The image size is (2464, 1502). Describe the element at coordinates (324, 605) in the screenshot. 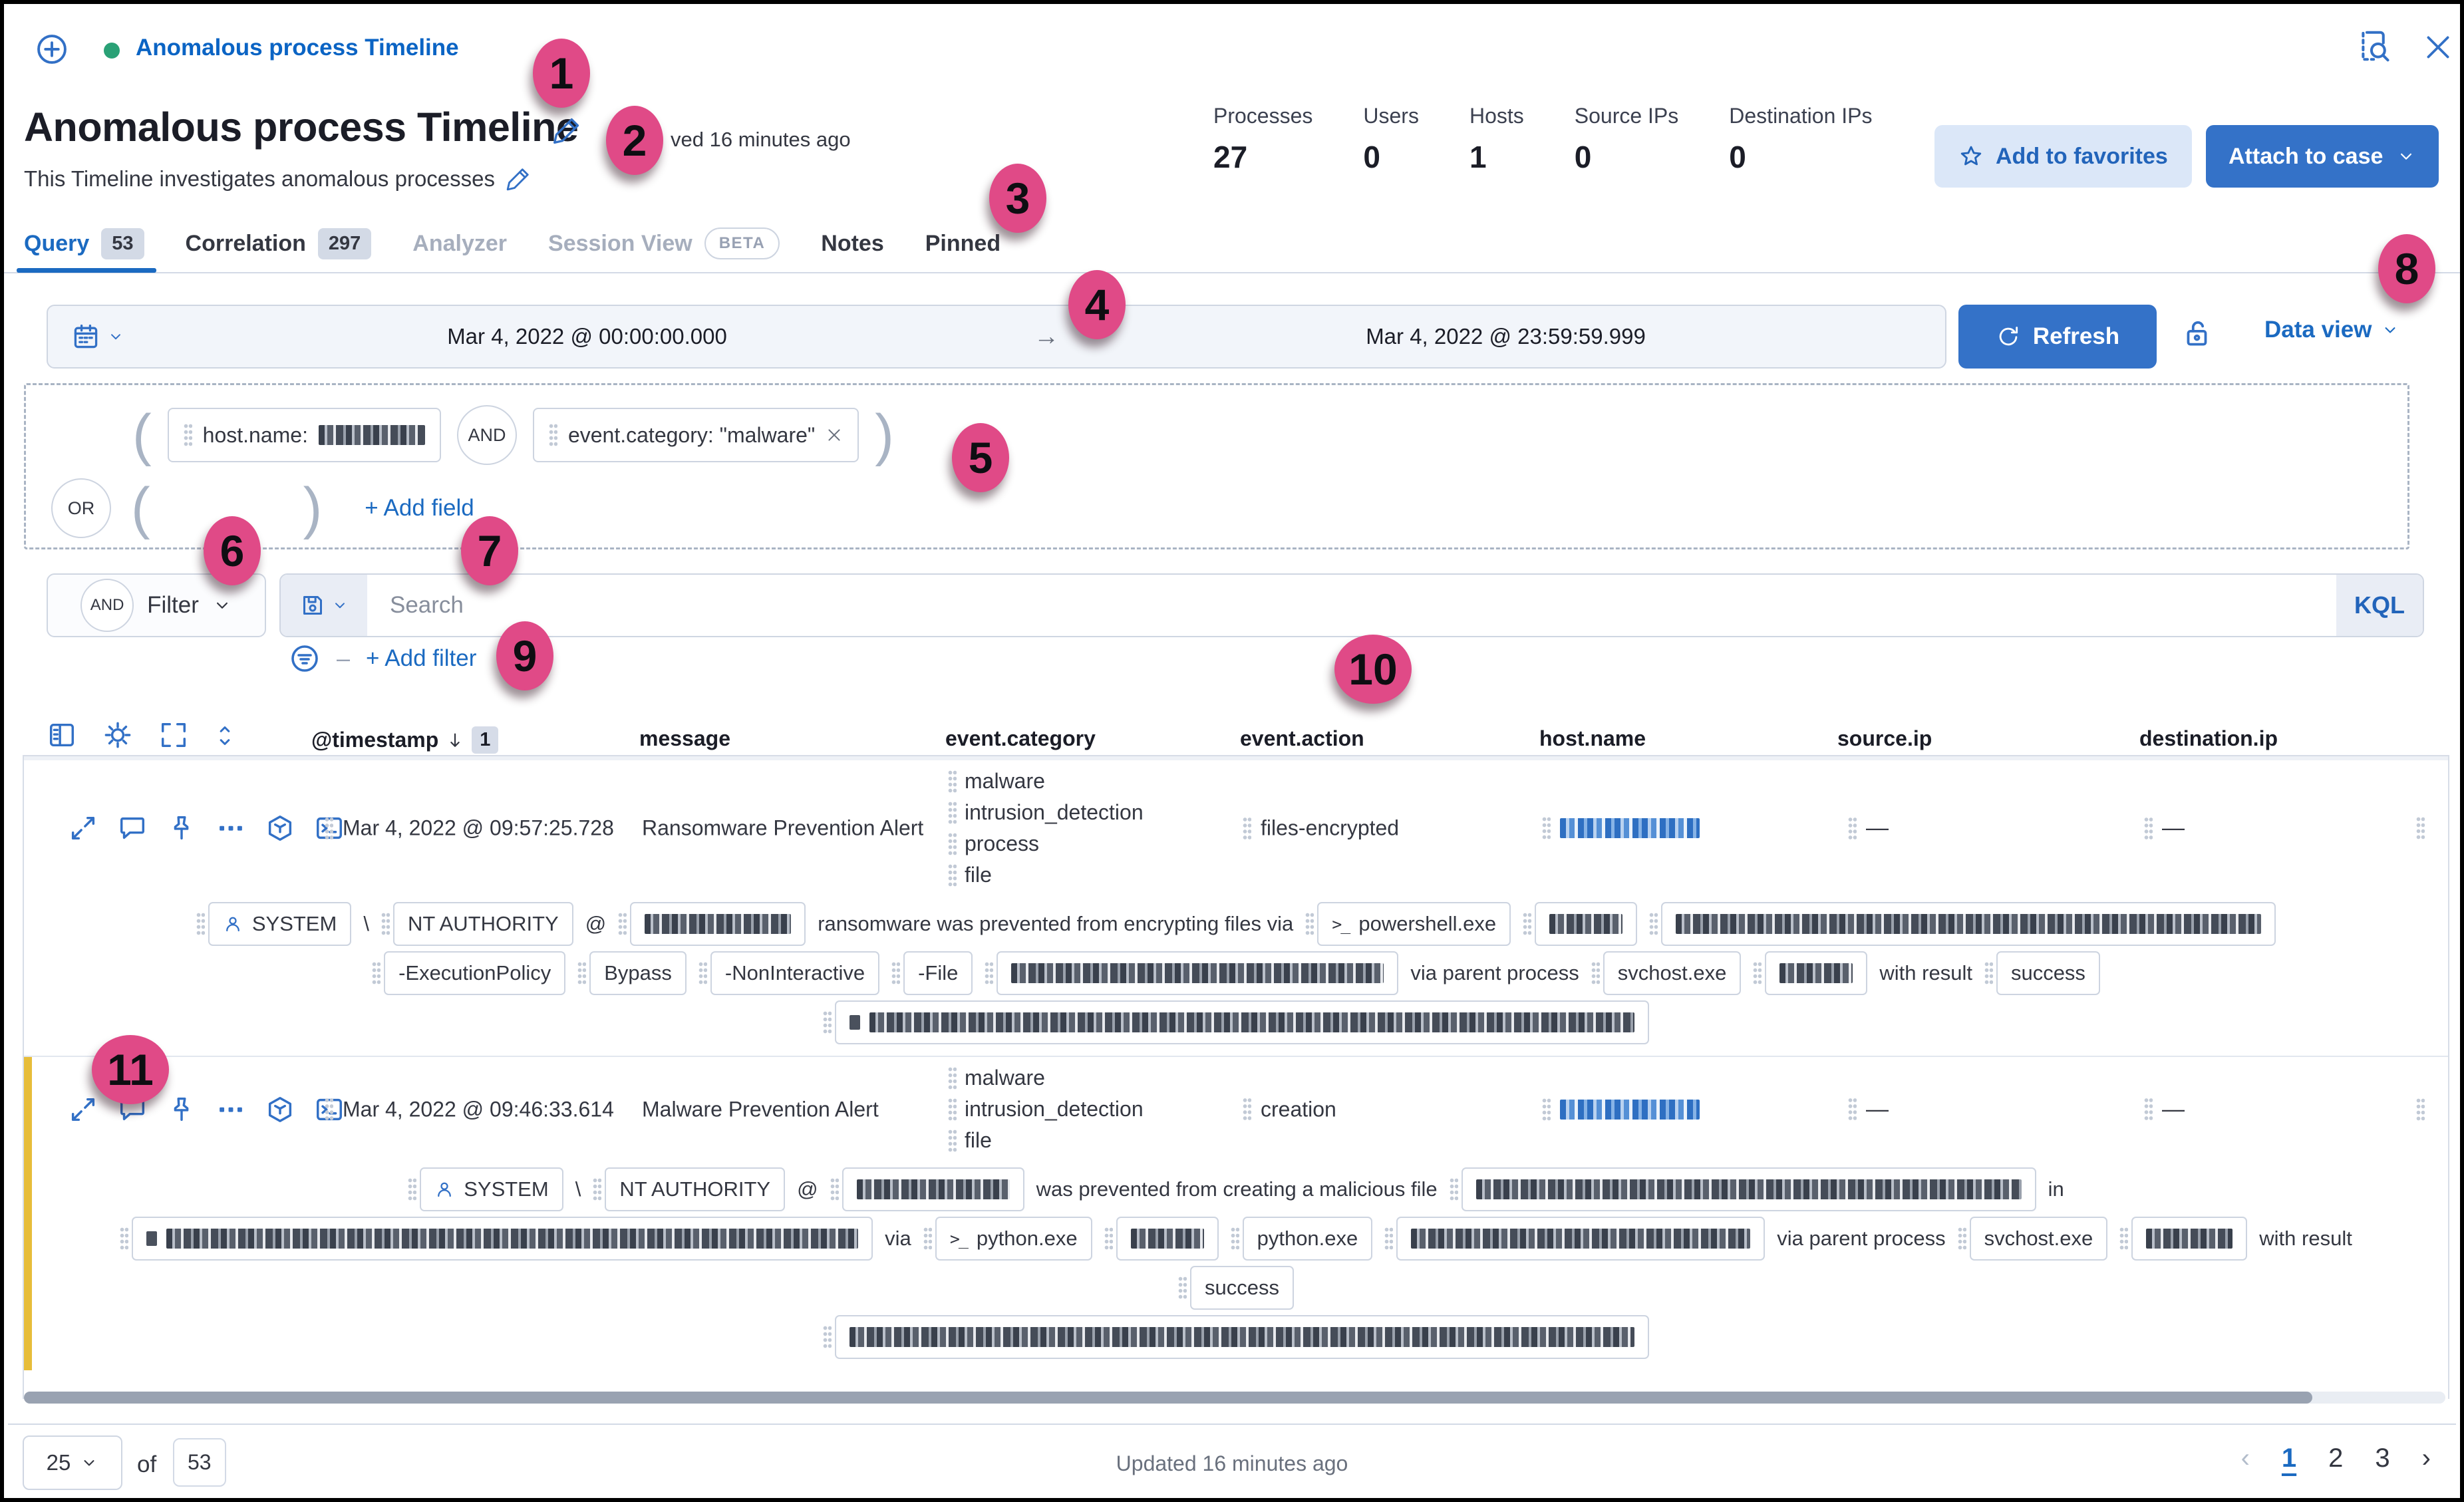

I see `saved-query-menu-button` at that location.